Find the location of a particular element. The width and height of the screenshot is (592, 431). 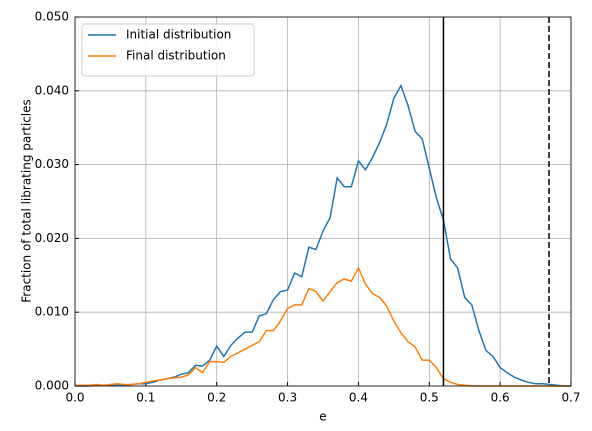

x-tick-label: 0.5 is located at coordinates (429, 398).